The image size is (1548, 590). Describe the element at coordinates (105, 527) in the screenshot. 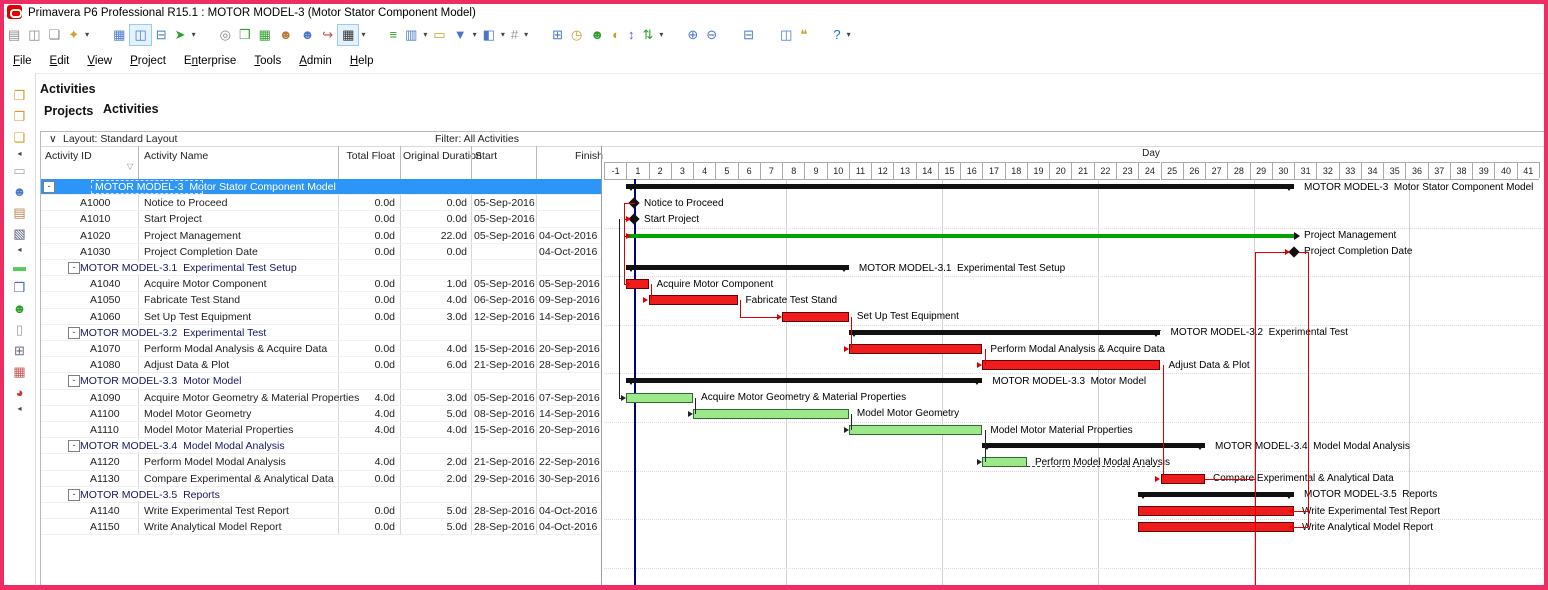

I see `cell-activity-id: A1150` at that location.